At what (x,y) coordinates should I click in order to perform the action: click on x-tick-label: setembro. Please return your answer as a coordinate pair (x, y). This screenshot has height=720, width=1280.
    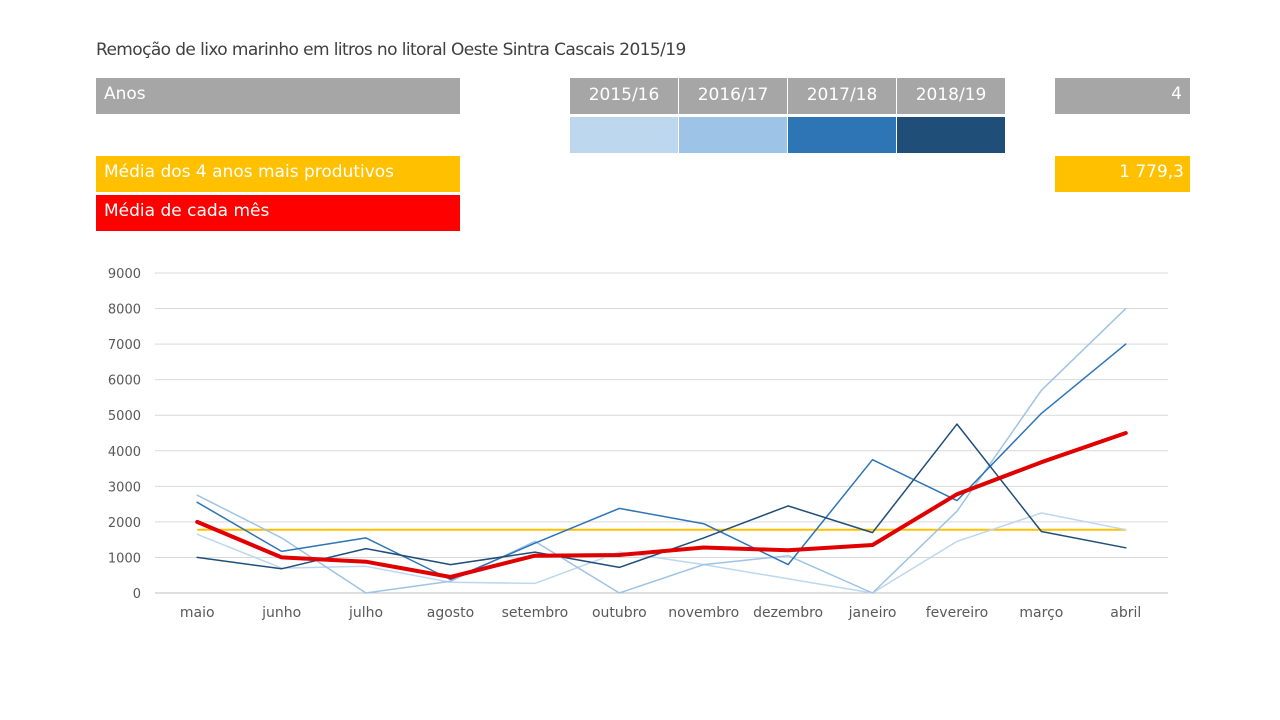
    Looking at the image, I should click on (535, 613).